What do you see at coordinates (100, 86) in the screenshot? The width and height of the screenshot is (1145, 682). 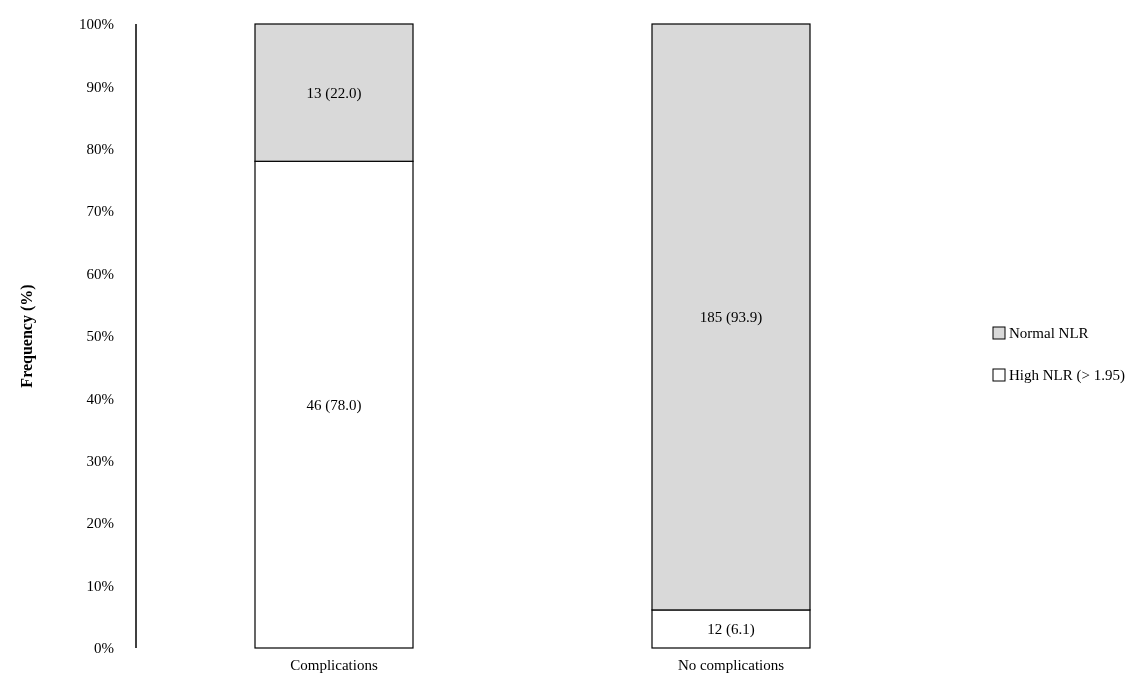 I see `y-tick-label: 90%` at bounding box center [100, 86].